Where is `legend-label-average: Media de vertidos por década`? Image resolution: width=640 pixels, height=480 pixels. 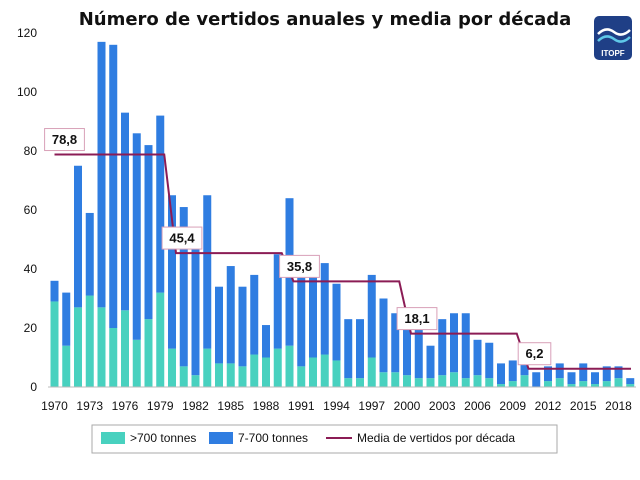 legend-label-average: Media de vertidos por década is located at coordinates (436, 438).